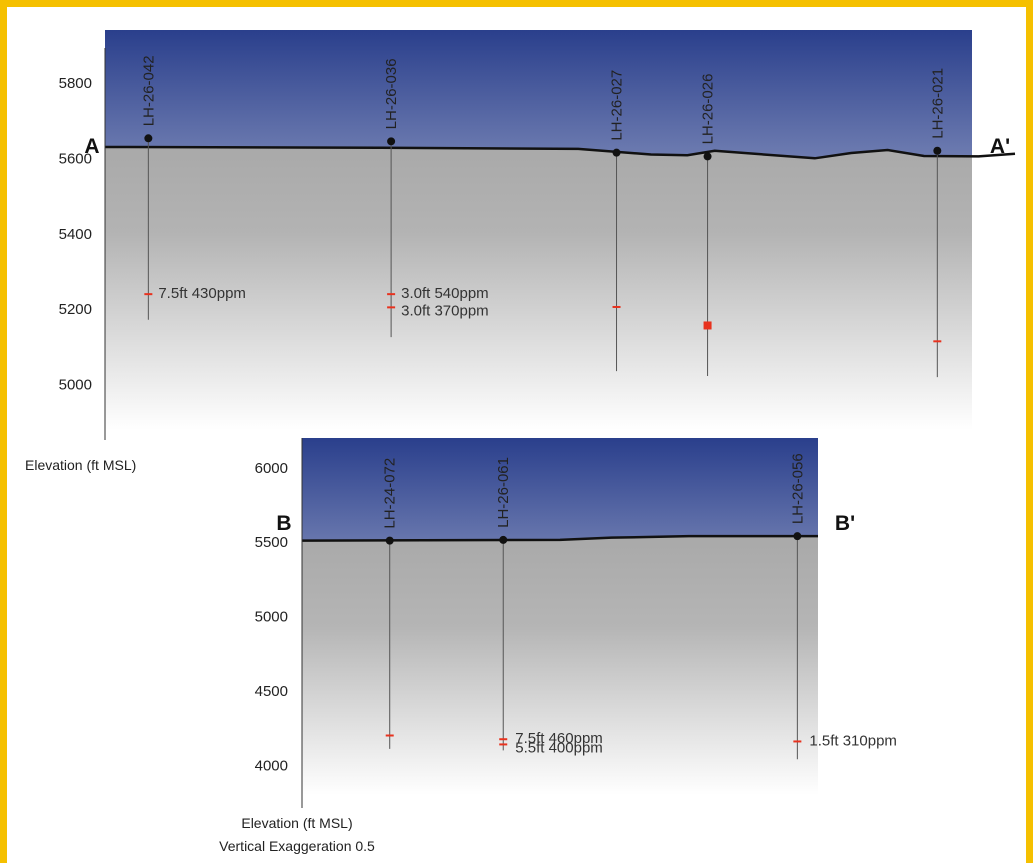  I want to click on y-tick-label: 5200, so click(75, 309).